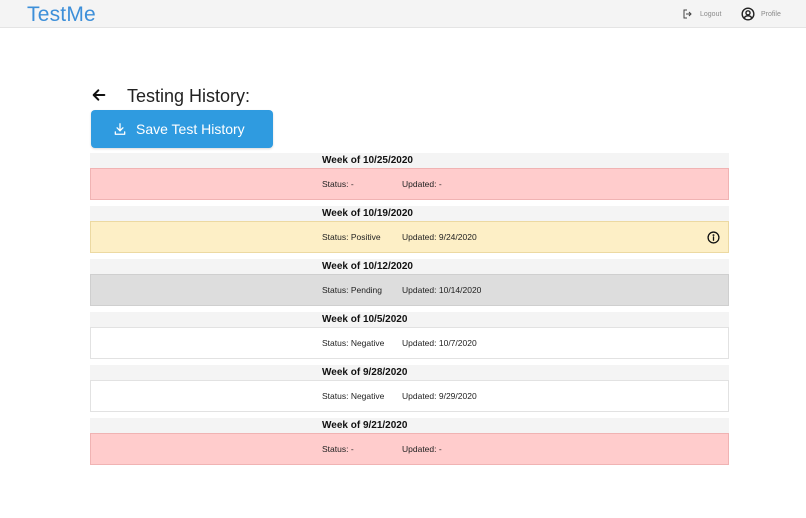  Describe the element at coordinates (439, 343) in the screenshot. I see `updated-text: Updated: 10/7/2020` at that location.